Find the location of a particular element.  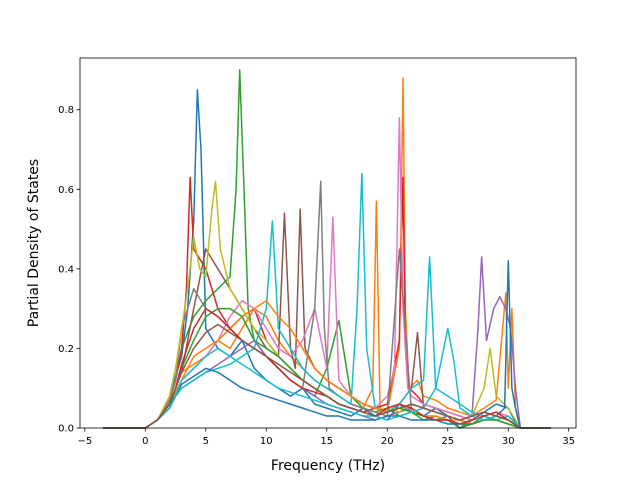

y-tick-label: 0.6 is located at coordinates (66, 190).